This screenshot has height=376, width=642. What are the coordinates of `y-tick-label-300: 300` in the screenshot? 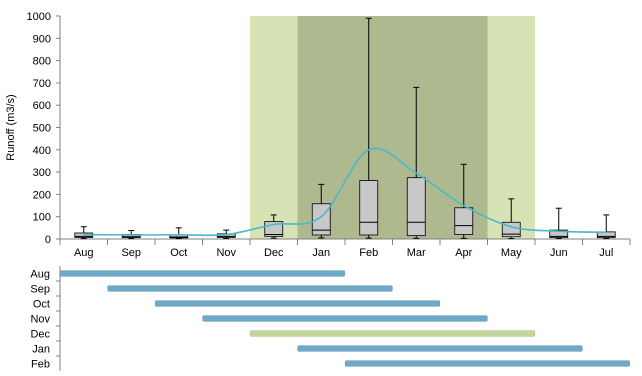 It's located at (42, 173).